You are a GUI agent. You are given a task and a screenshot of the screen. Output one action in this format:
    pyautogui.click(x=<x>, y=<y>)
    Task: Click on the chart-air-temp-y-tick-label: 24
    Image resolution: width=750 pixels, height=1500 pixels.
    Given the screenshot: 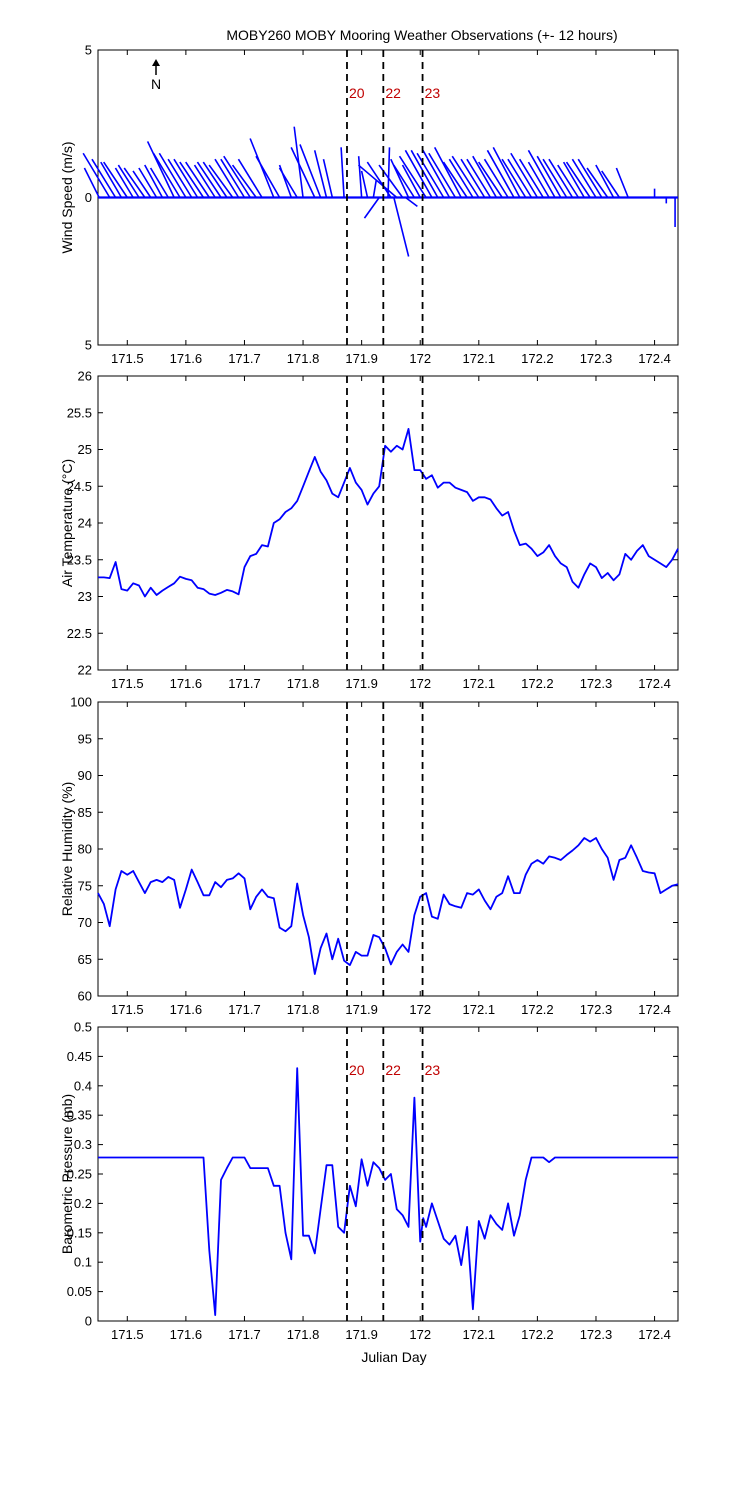 What is the action you would take?
    pyautogui.click(x=85, y=523)
    